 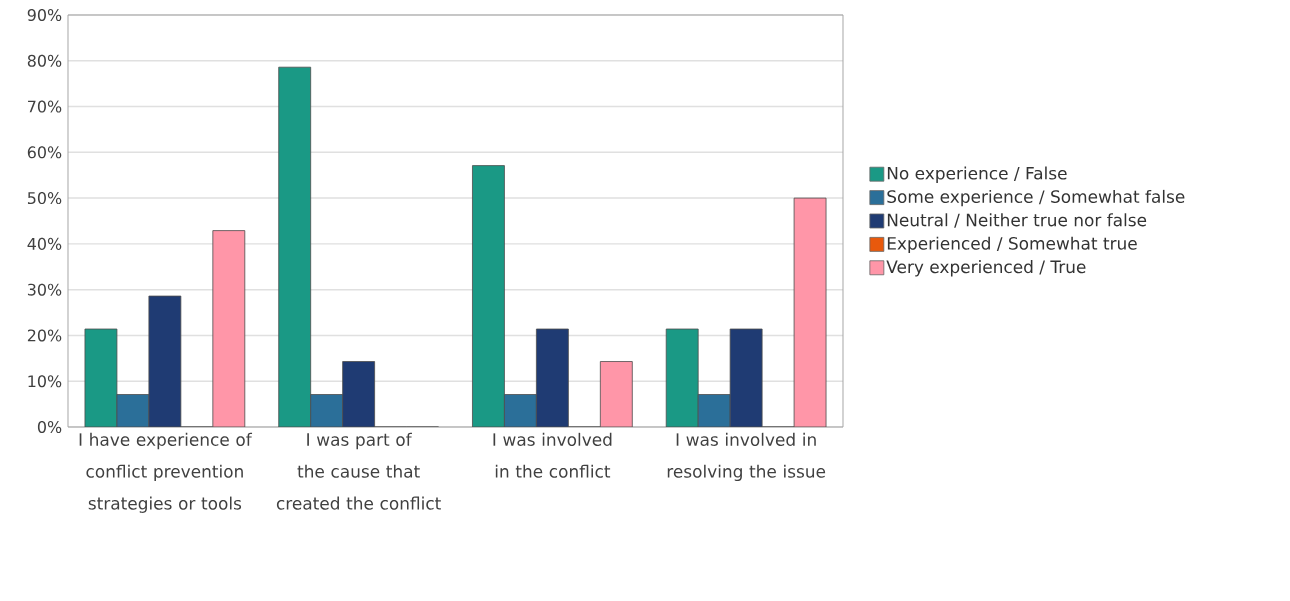 I want to click on x-tick-label: I was part of the cause that created the conflict, so click(x=358, y=471).